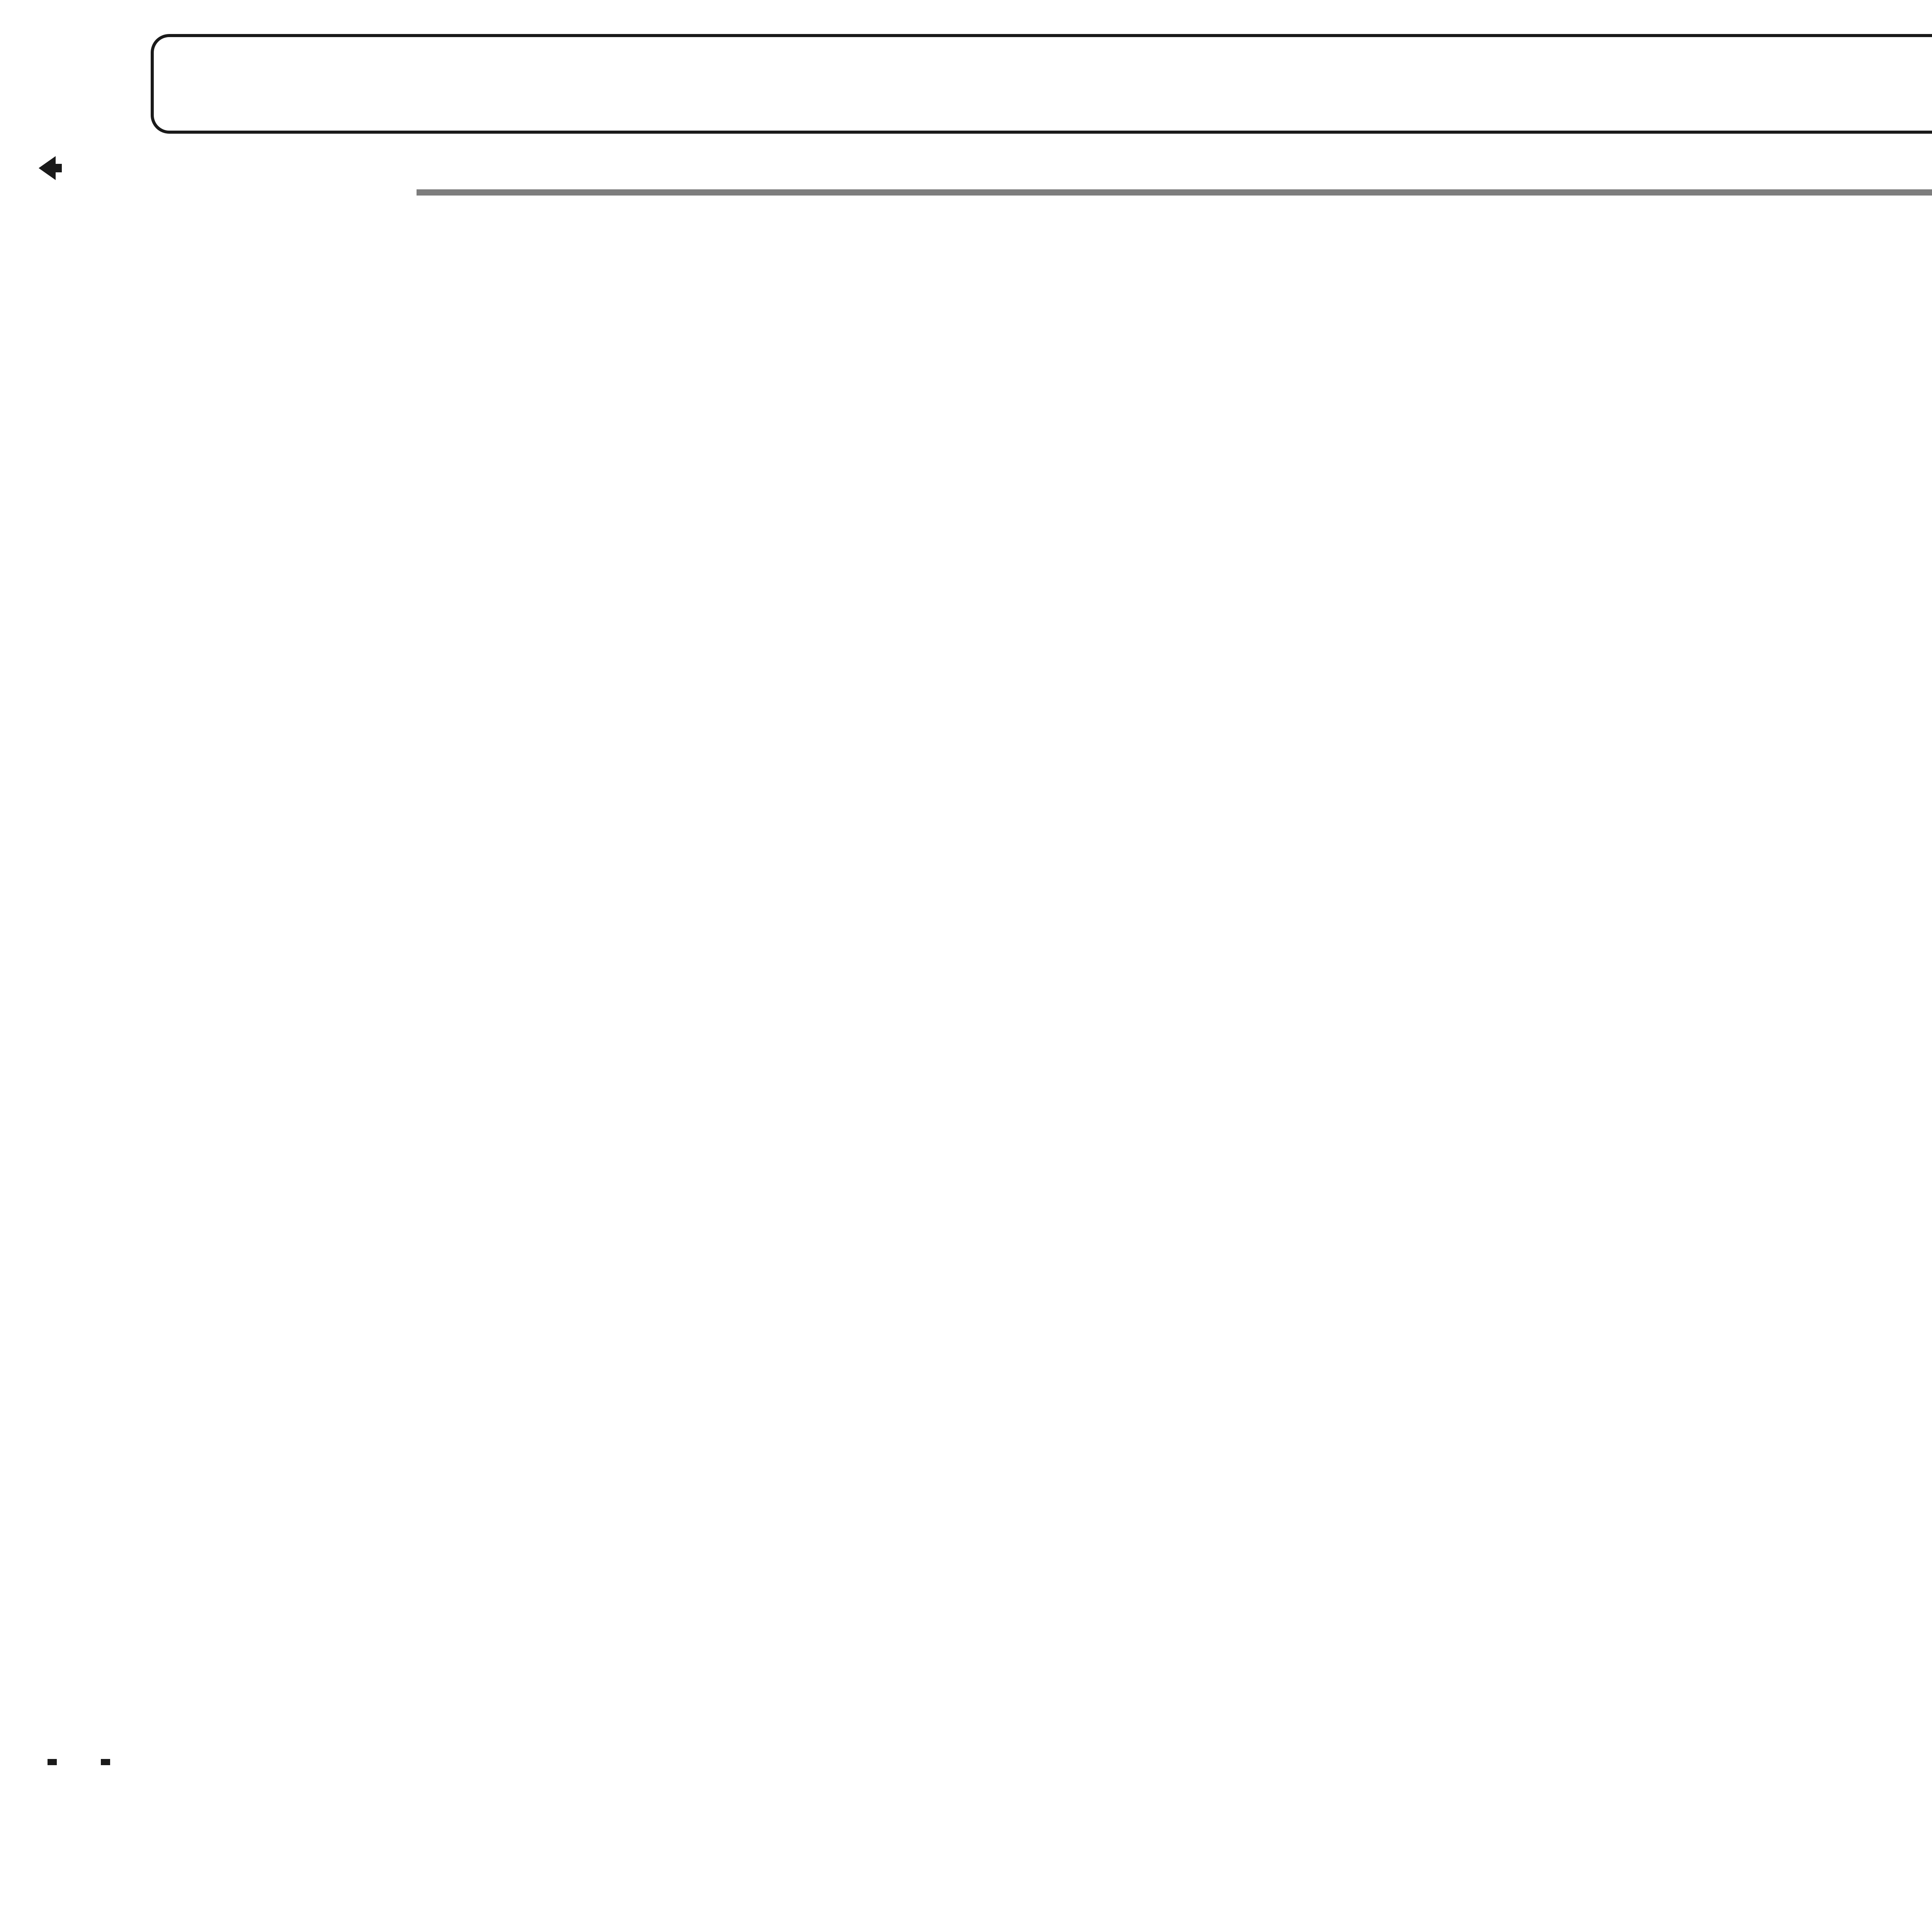 The image size is (1932, 1929). Describe the element at coordinates (50, 168) in the screenshot. I see `direction-left-arrow-icon` at that location.